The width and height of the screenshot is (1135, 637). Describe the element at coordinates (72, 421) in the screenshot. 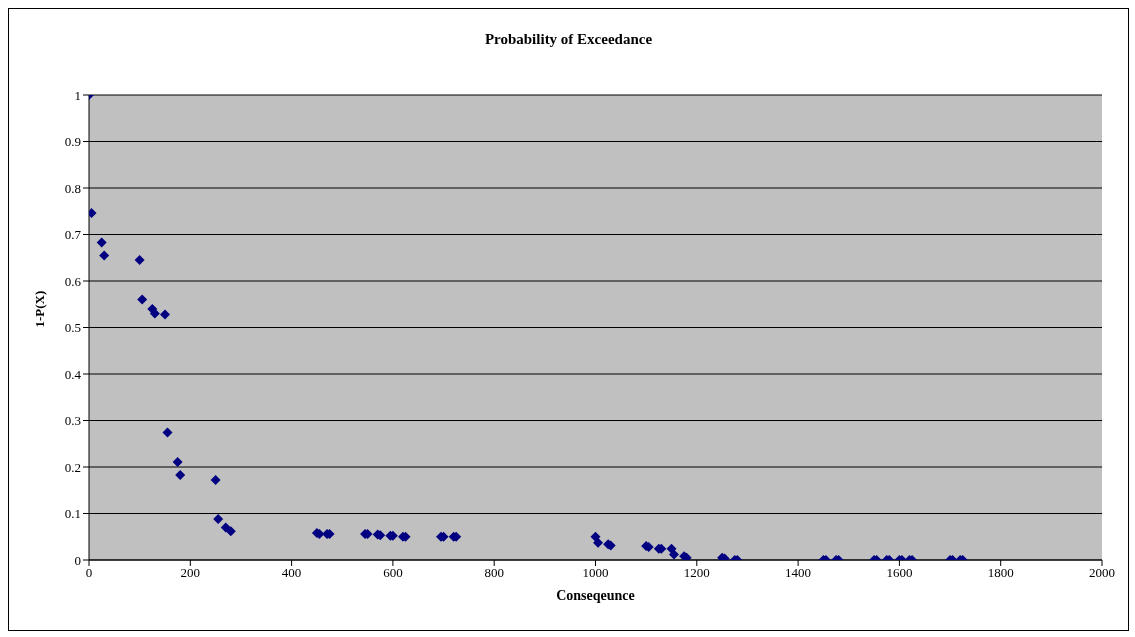

I see `y-tick-label: 0.3` at that location.